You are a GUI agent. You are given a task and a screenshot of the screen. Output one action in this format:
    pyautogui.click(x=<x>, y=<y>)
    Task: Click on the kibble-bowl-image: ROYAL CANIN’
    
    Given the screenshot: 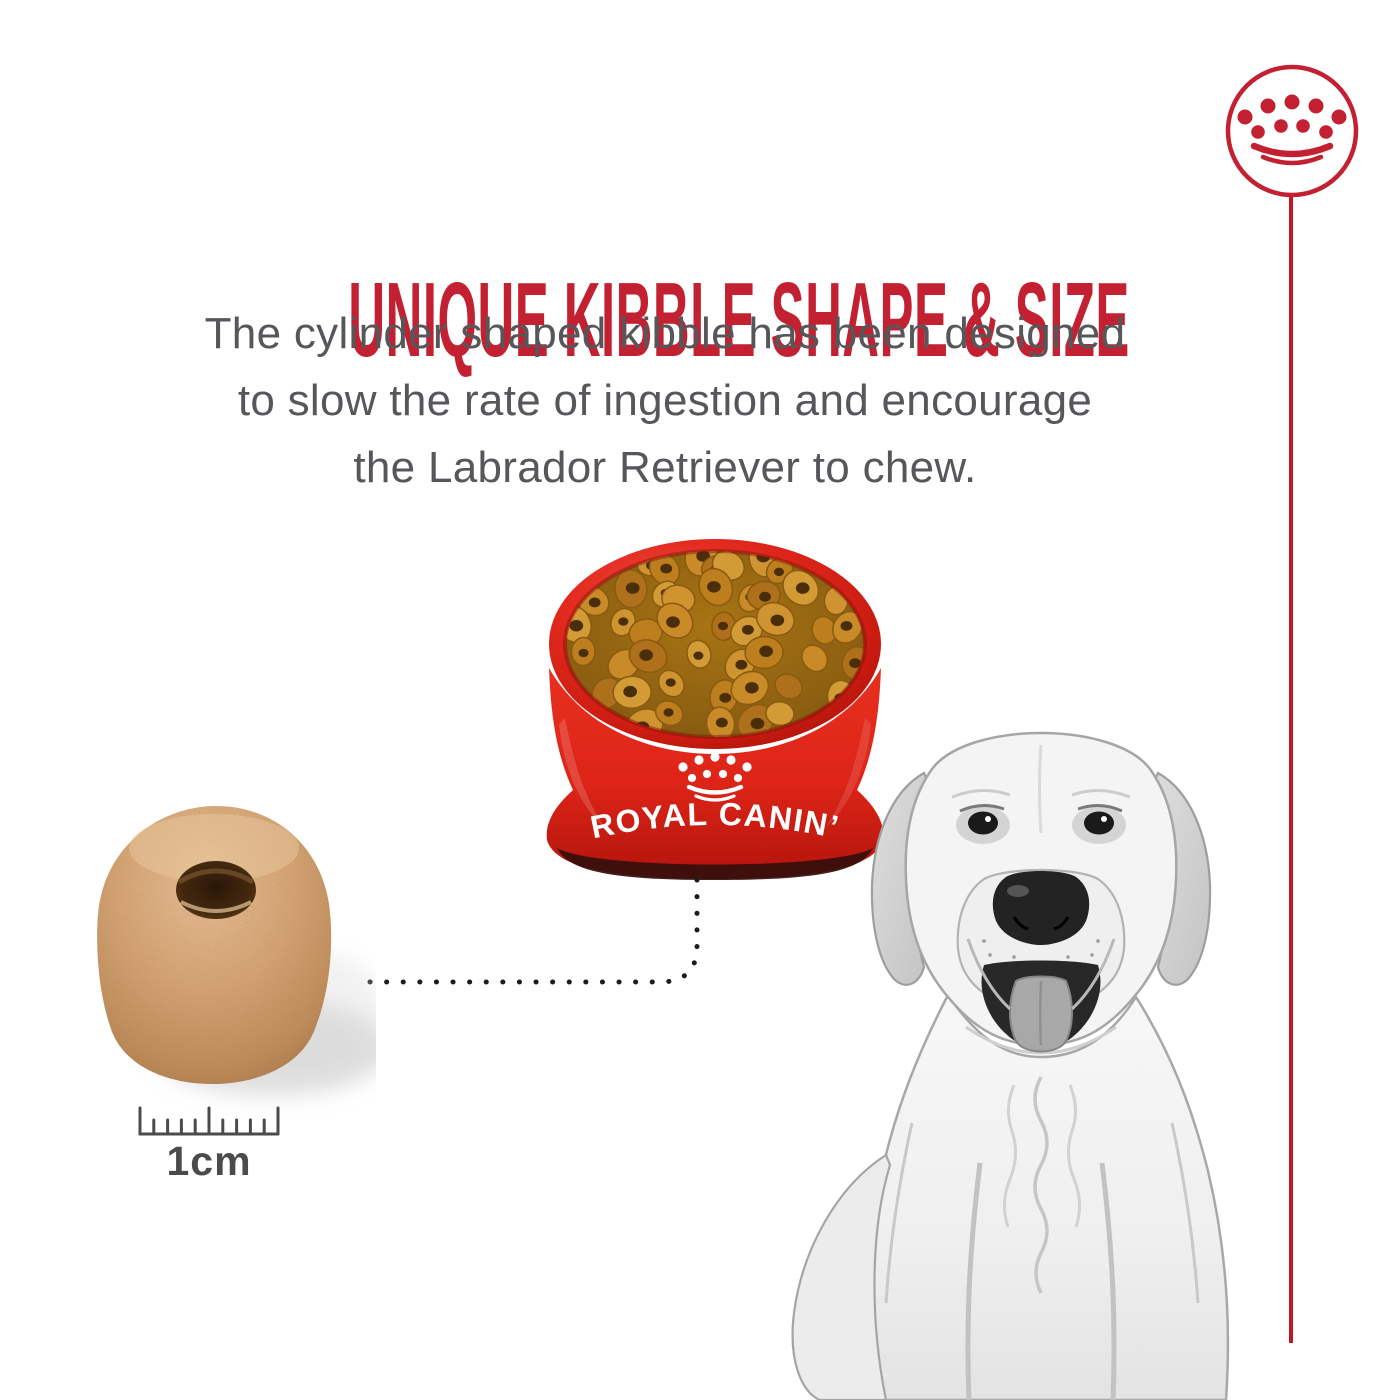 What is the action you would take?
    pyautogui.click(x=715, y=709)
    